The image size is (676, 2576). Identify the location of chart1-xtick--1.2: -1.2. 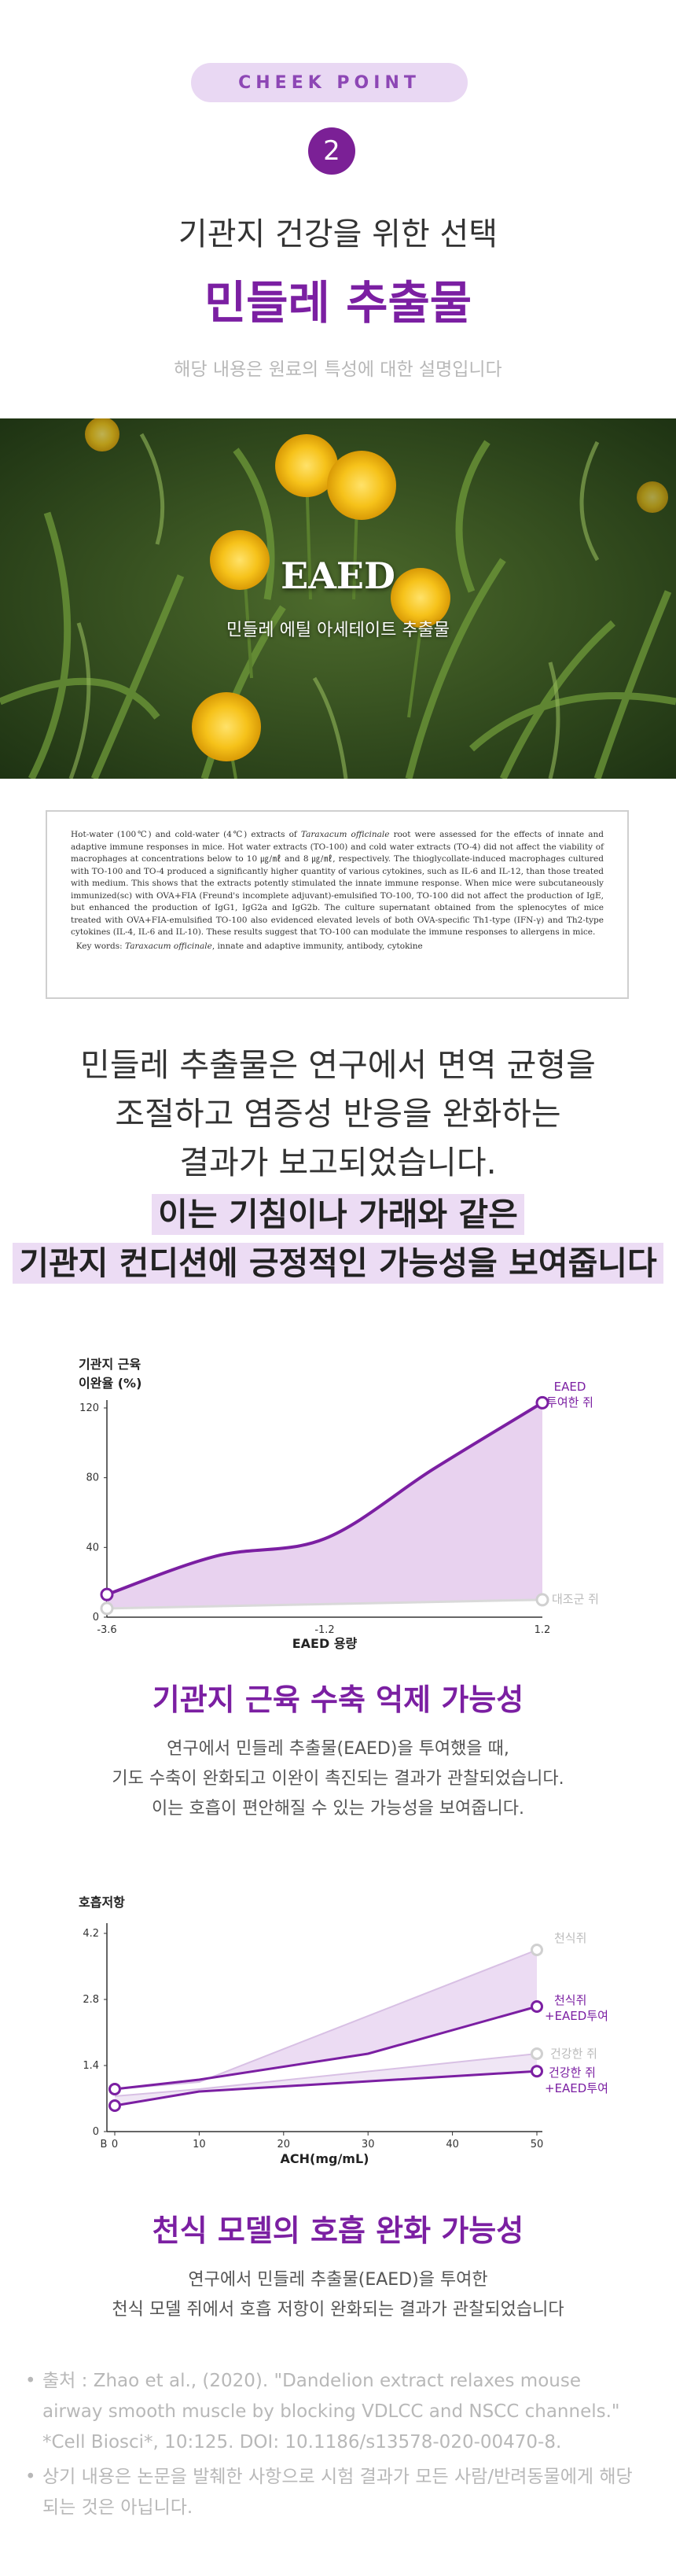
(324, 1630).